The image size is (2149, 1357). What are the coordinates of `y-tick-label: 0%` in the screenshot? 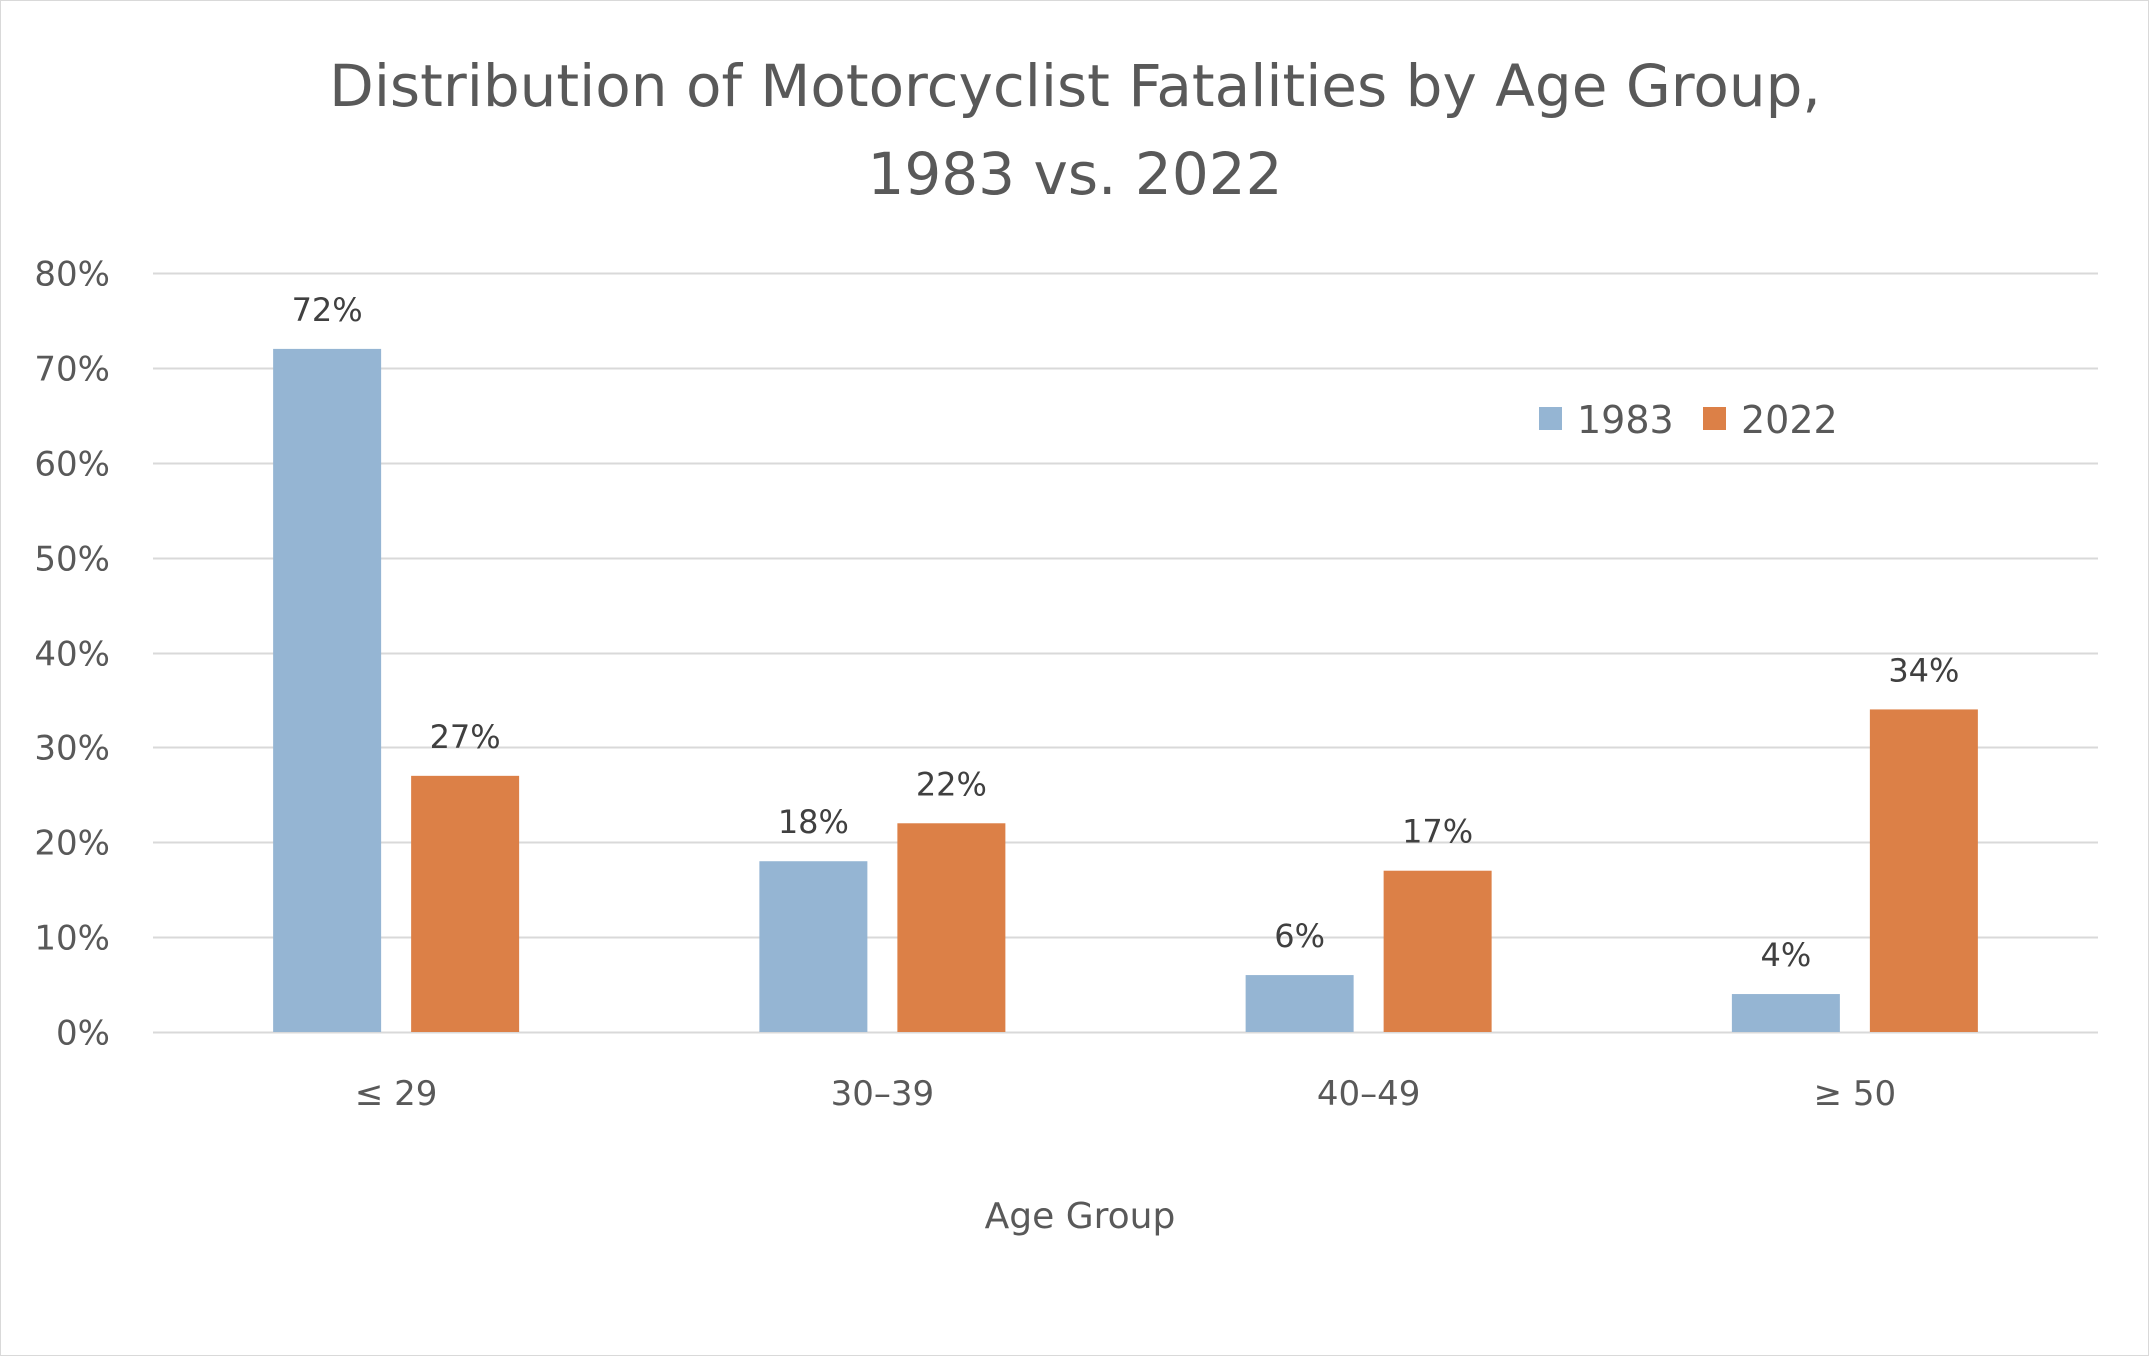 It's located at (83, 1034).